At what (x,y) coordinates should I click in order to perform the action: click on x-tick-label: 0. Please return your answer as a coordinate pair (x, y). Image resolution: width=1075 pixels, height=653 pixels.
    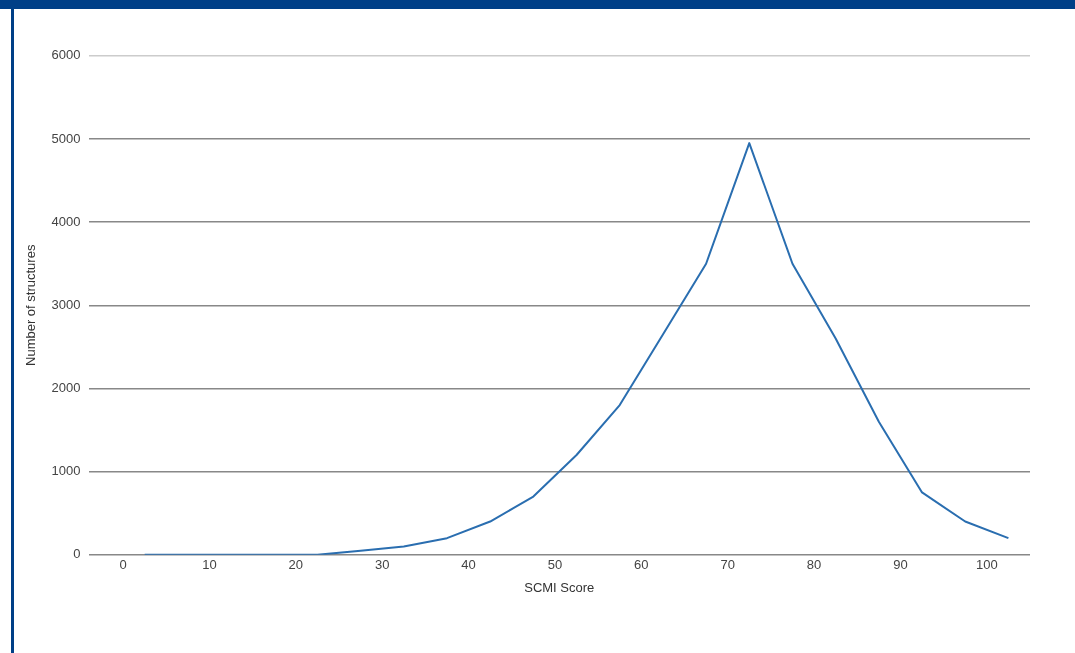
    Looking at the image, I should click on (123, 565).